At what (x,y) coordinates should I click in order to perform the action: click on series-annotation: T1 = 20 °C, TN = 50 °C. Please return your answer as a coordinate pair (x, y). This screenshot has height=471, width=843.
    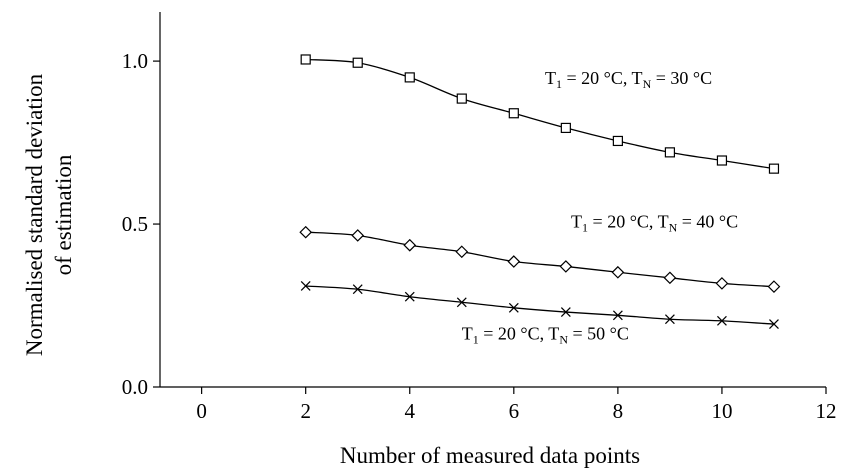
    Looking at the image, I should click on (545, 335).